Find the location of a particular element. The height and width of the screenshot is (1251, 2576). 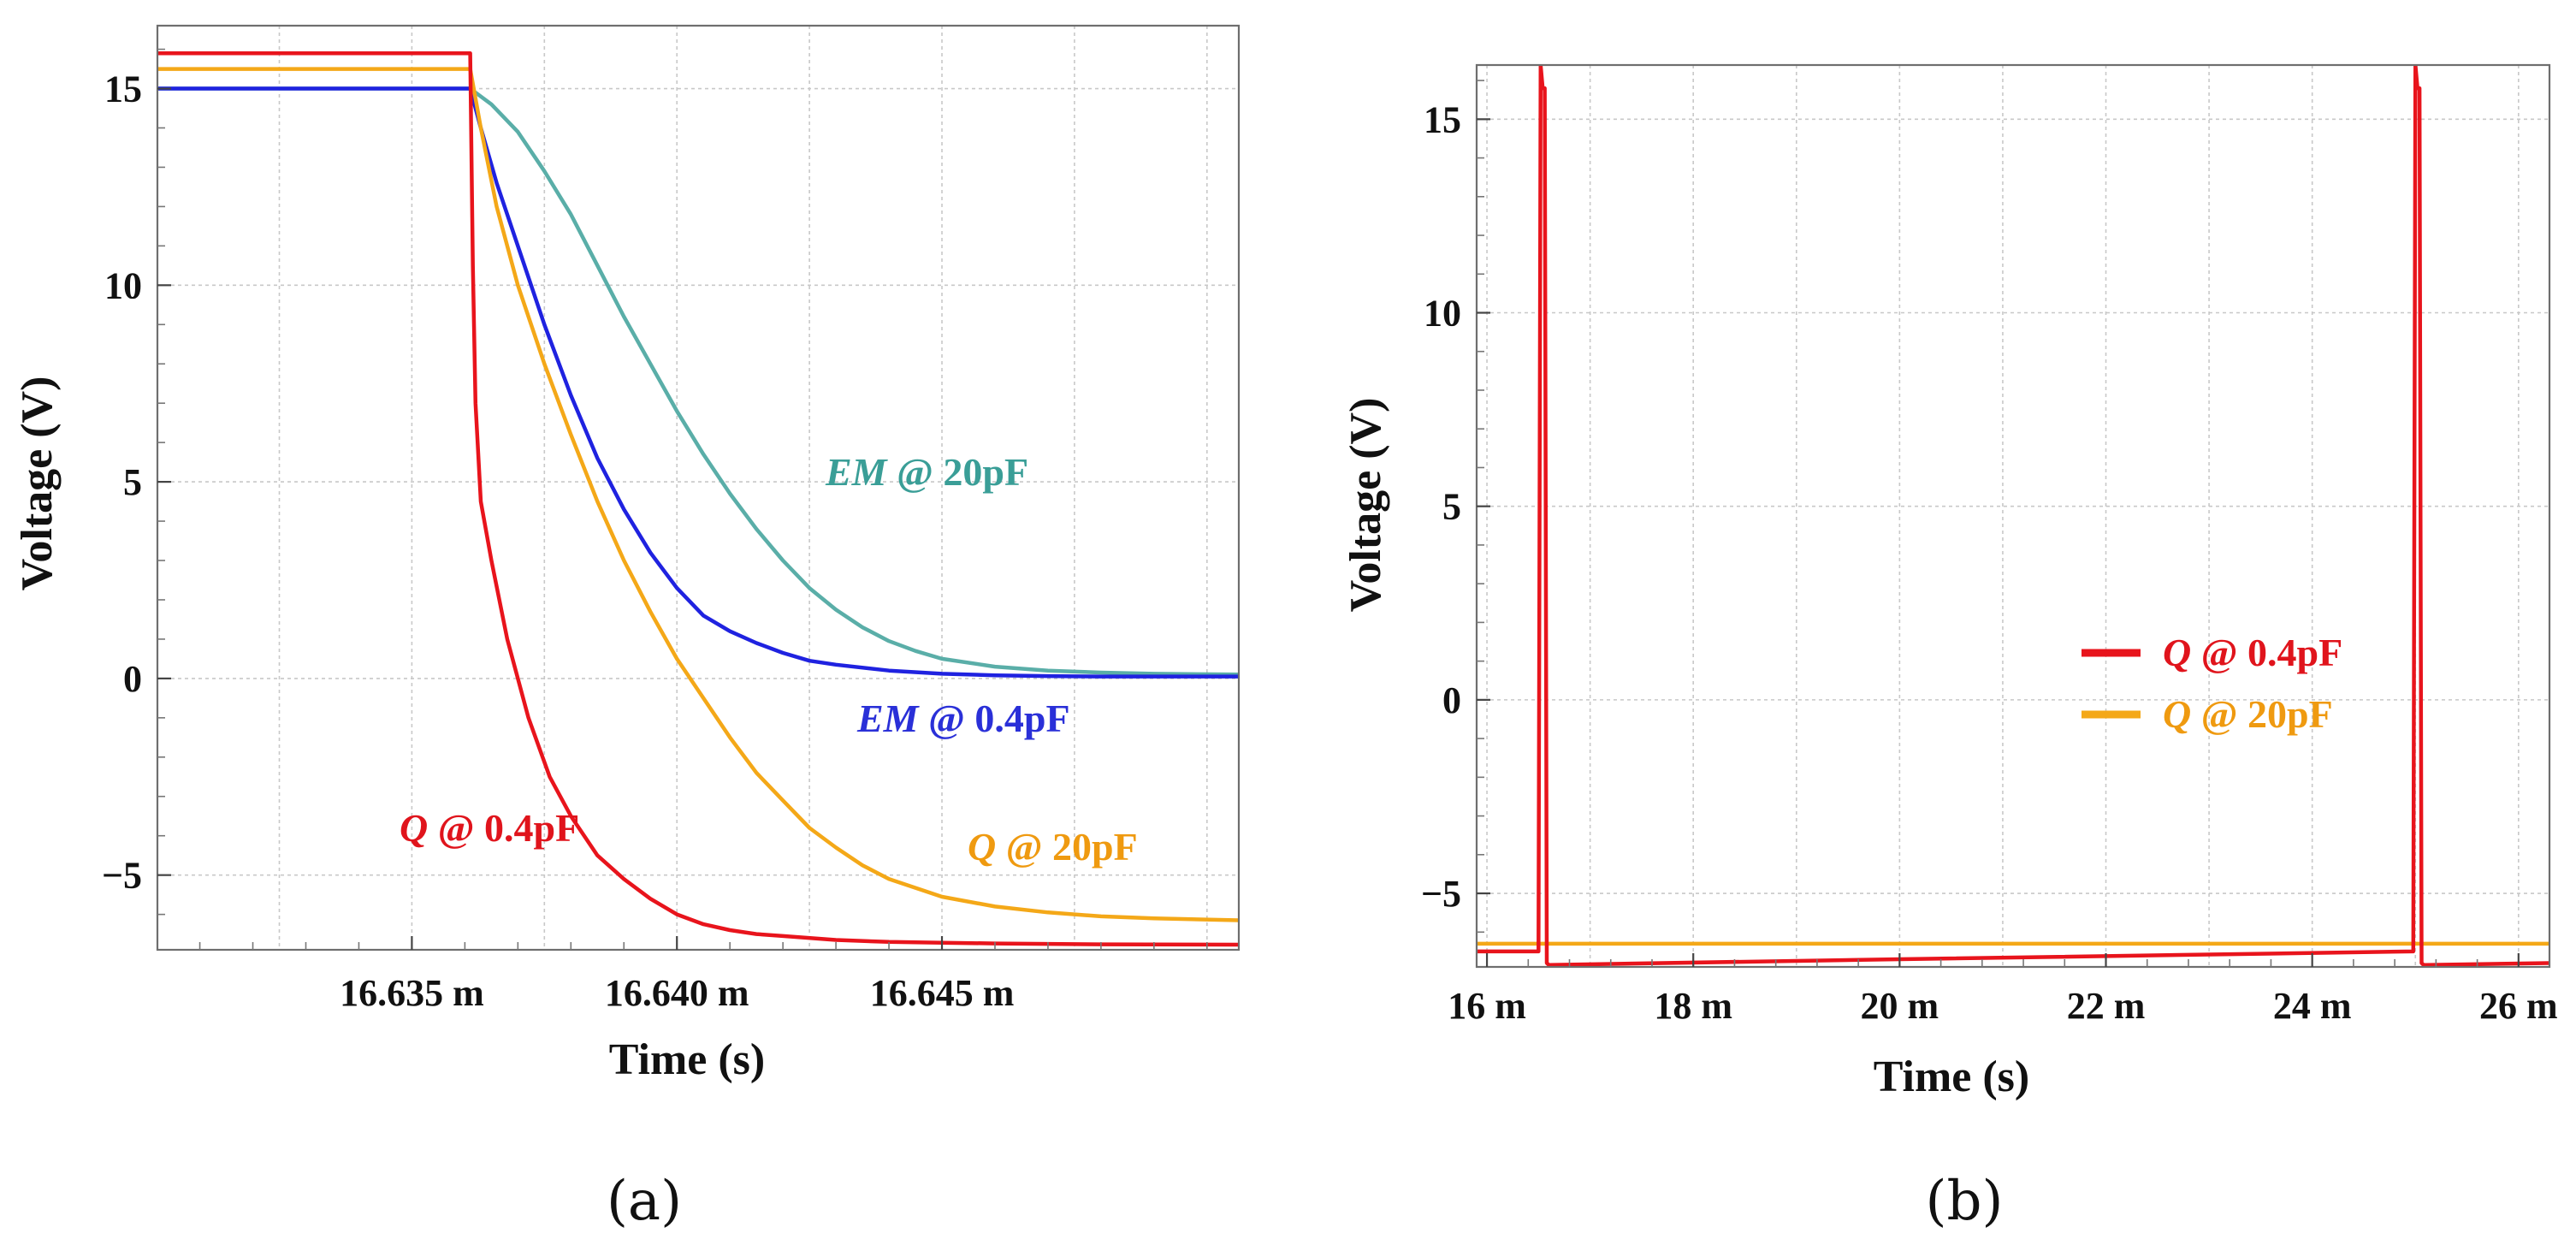

legend-label-q-20pf: Q @ 20pF is located at coordinates (2248, 714).